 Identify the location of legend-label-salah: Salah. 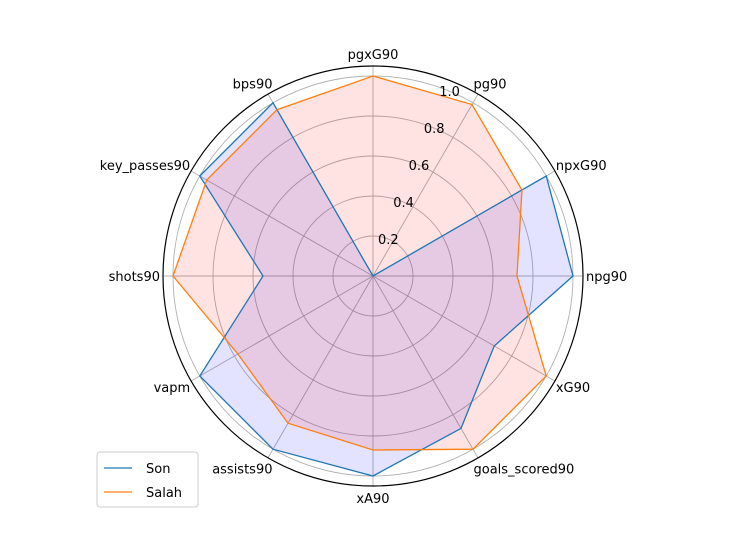
(164, 493).